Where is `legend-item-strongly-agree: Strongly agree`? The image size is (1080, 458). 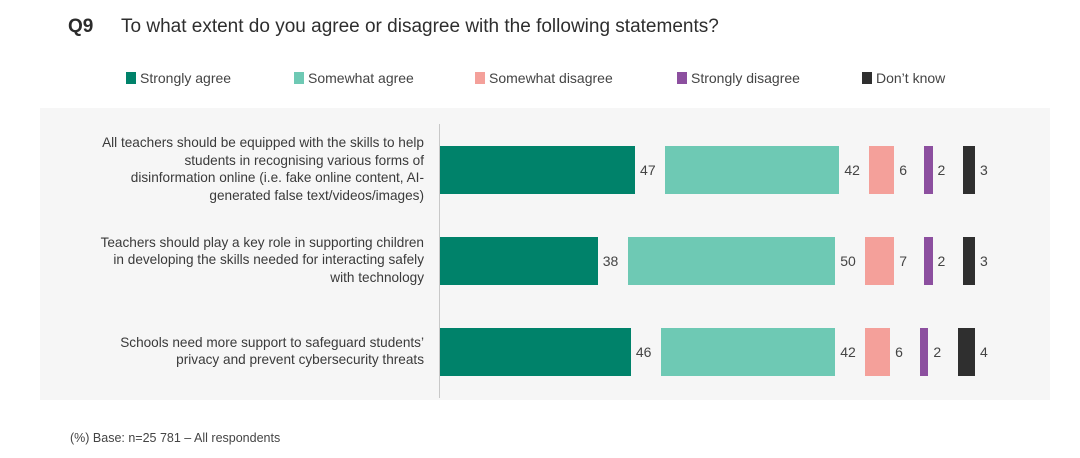
legend-item-strongly-agree: Strongly agree is located at coordinates (178, 78).